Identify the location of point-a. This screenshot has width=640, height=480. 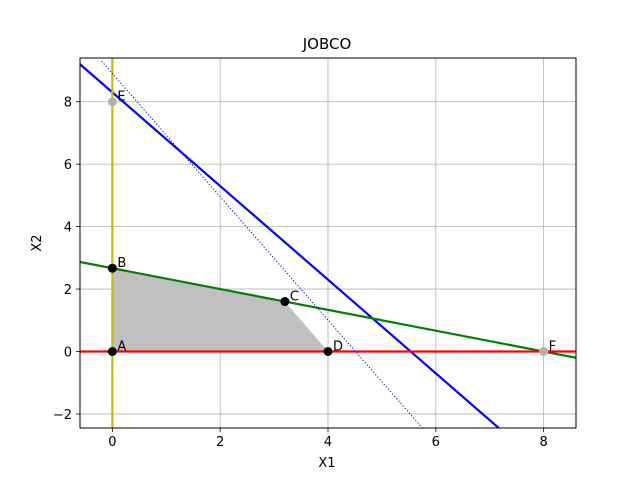
(112, 352).